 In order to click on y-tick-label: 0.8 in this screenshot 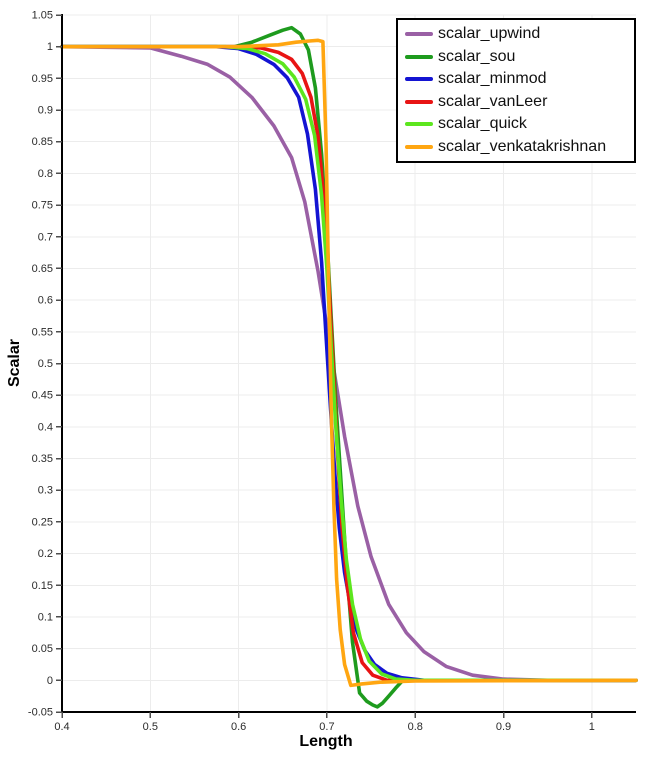, I will do `click(45, 174)`.